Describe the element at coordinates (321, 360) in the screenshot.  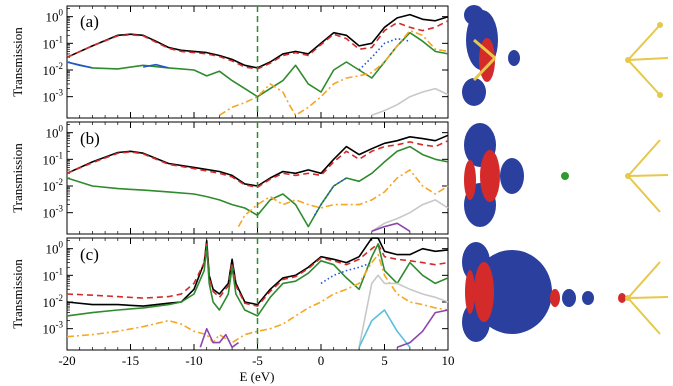
I see `x-tick-label: 0` at that location.